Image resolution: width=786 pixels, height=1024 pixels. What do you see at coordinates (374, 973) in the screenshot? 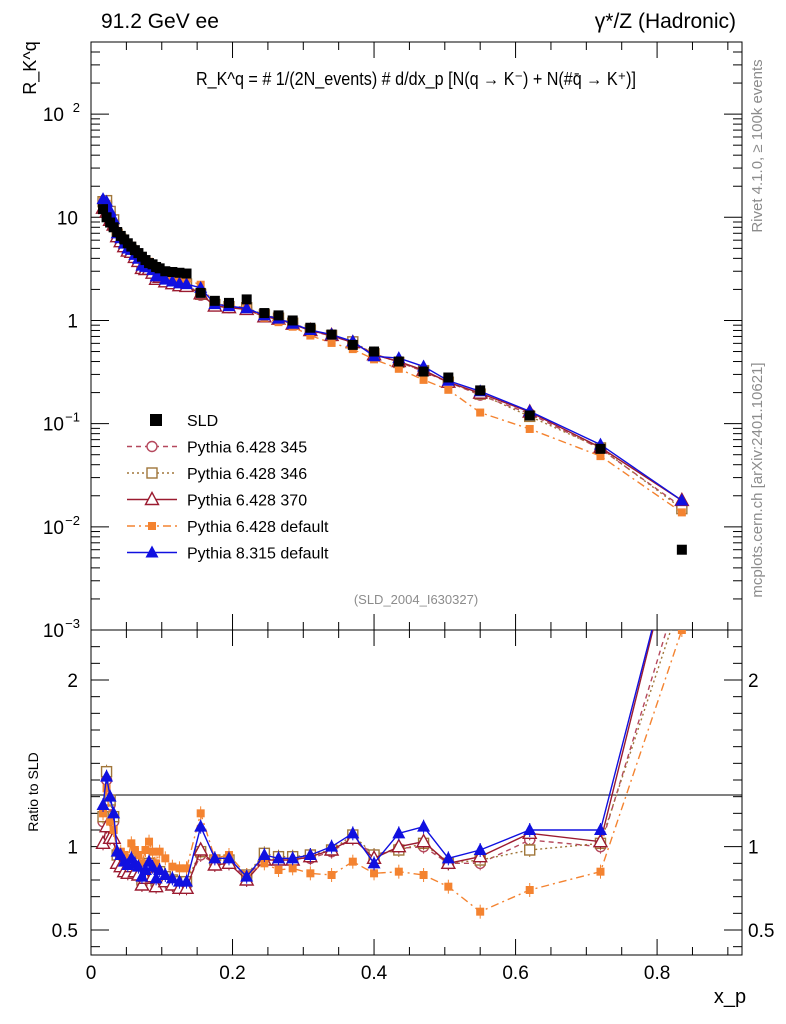
I see `x-tick-label: 0.4` at bounding box center [374, 973].